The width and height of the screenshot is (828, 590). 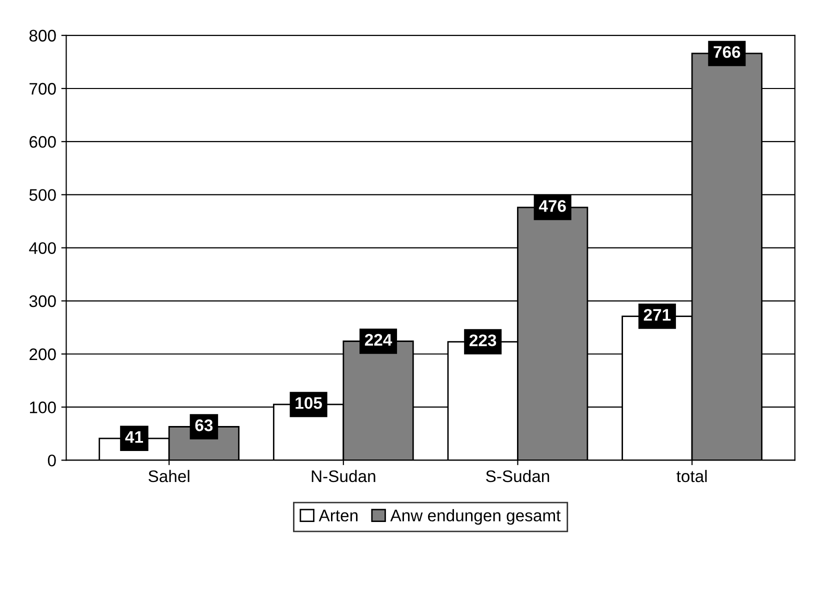 I want to click on data-label: 63, so click(x=204, y=425).